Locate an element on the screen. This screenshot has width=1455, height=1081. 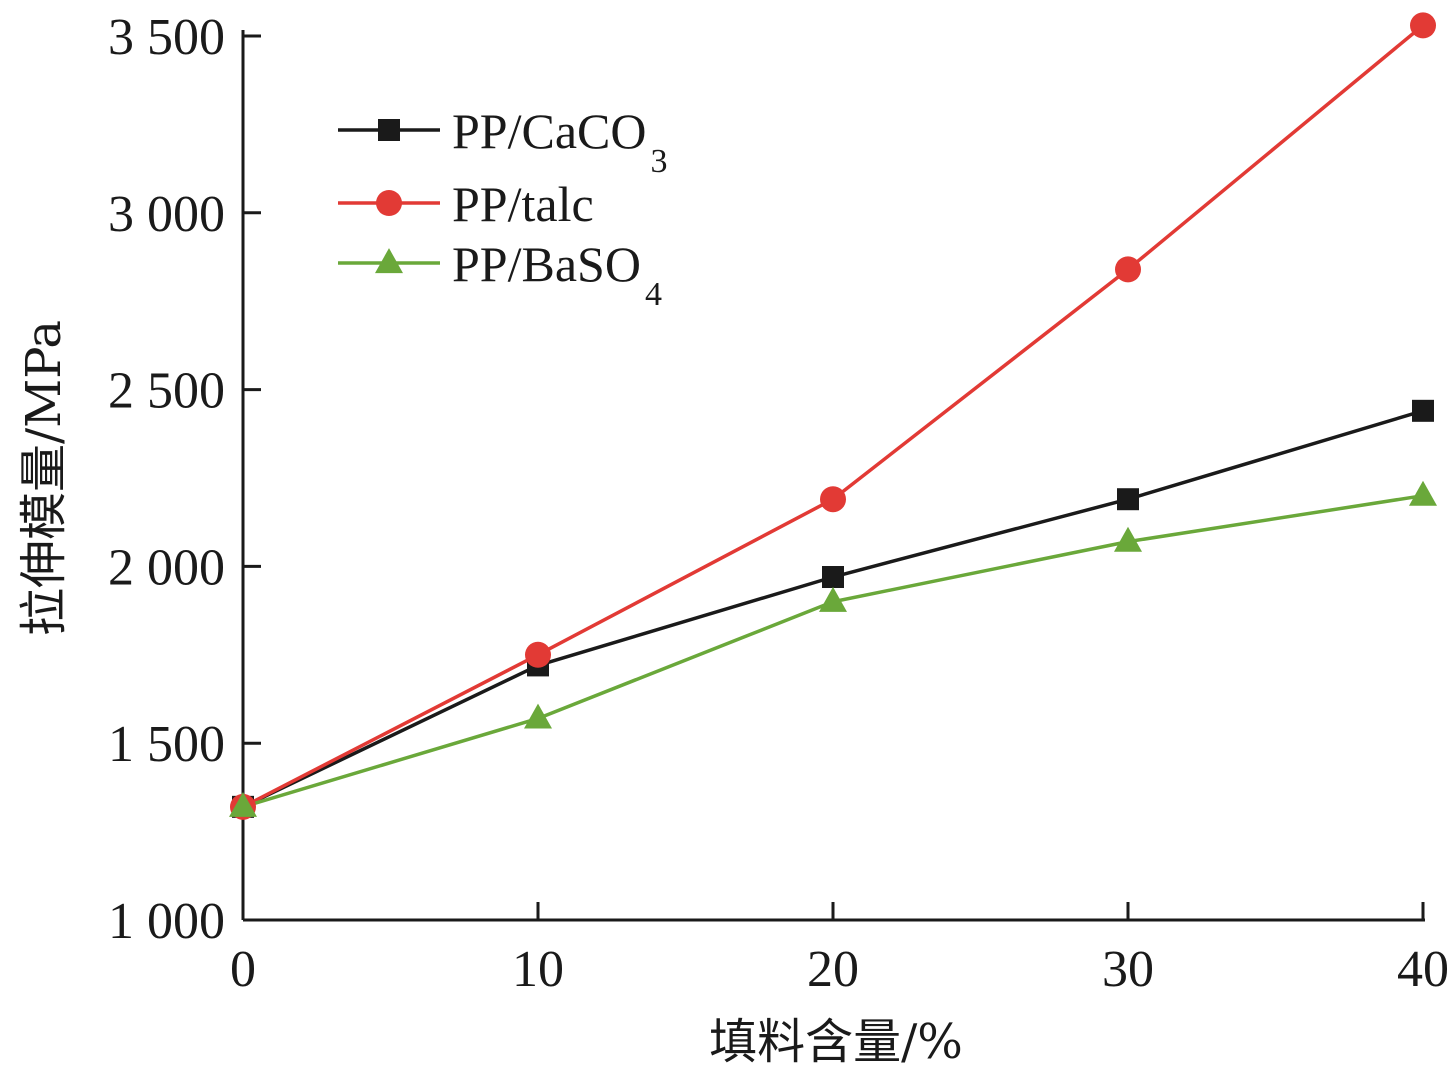
legend-label-main: PP/talc is located at coordinates (523, 204).